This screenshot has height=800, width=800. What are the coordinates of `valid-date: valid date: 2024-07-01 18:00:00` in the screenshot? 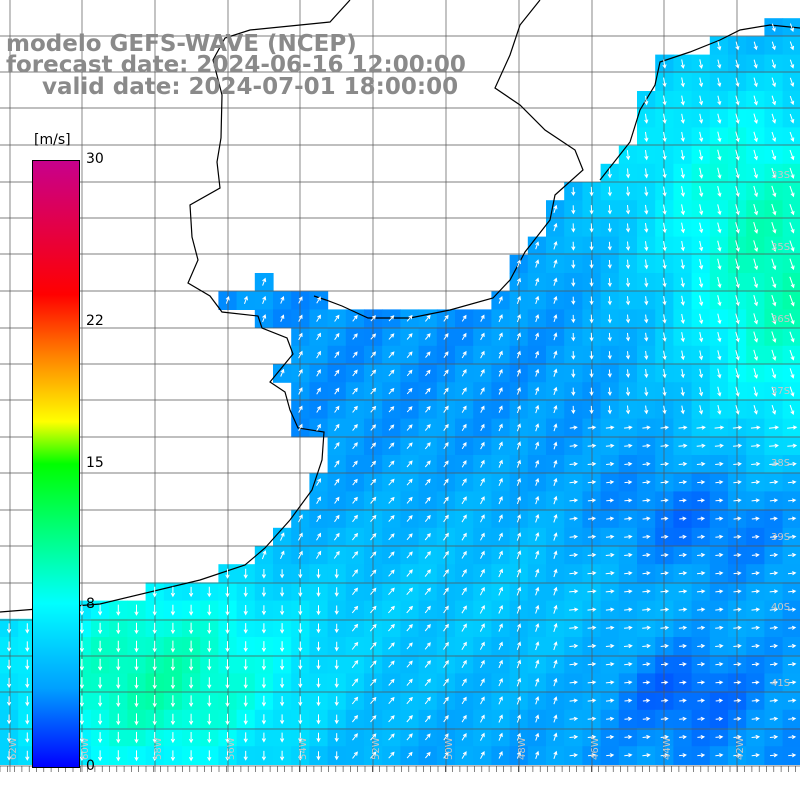 It's located at (250, 87).